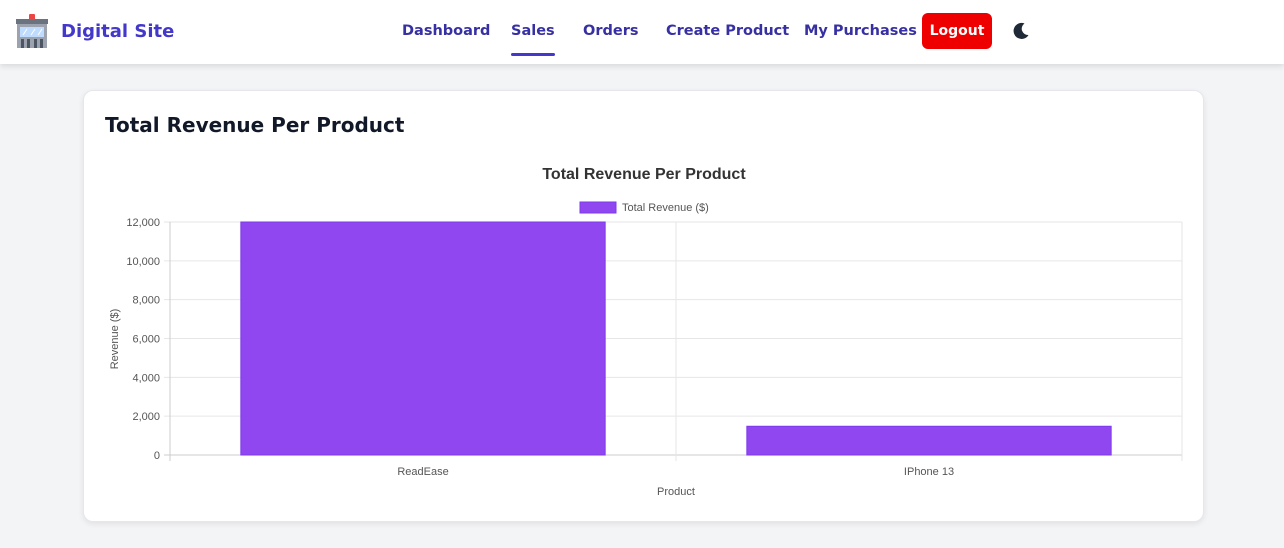  I want to click on legend-label: Total Revenue ($), so click(665, 208).